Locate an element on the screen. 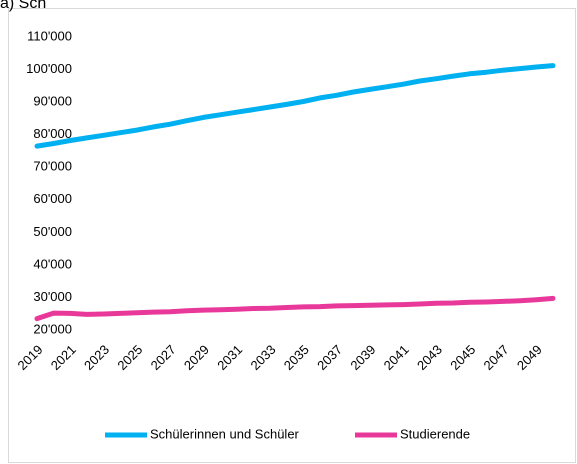  x-tick-label: 2029 is located at coordinates (196, 357).